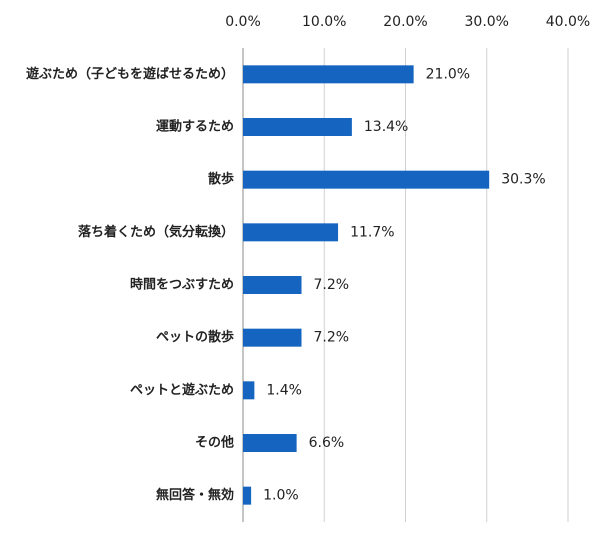 This screenshot has width=614, height=545. I want to click on category-label: 散歩, so click(221, 179).